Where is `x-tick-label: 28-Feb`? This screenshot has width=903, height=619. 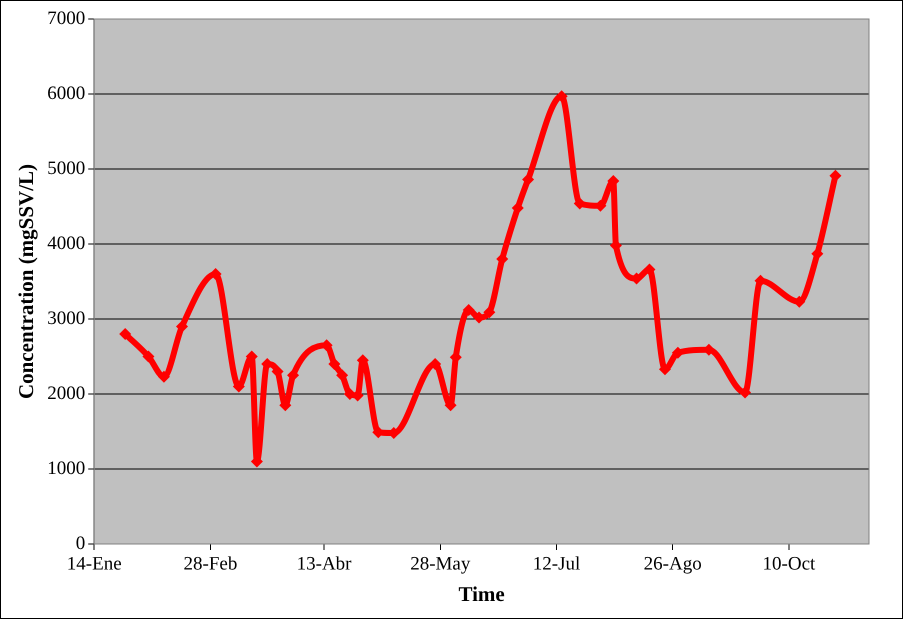 x-tick-label: 28-Feb is located at coordinates (211, 563).